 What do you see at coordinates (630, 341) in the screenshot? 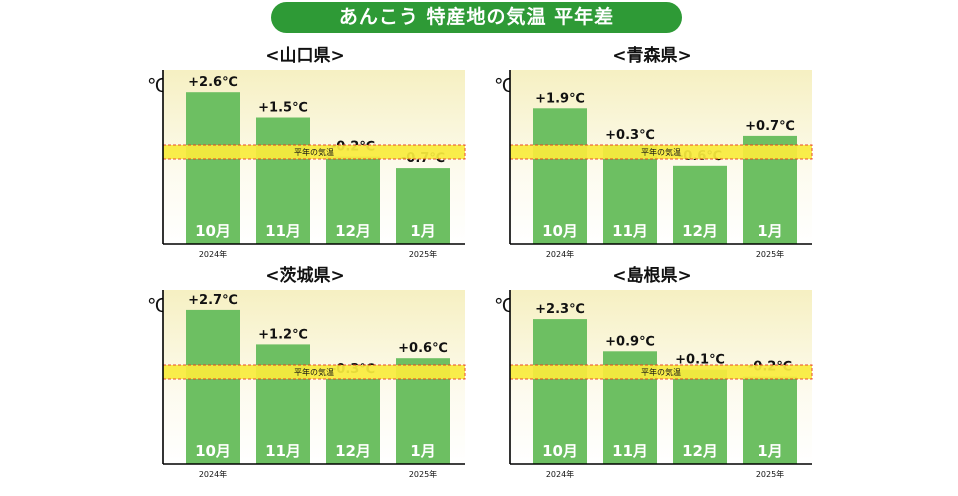
I see `data-label: +0.9℃` at bounding box center [630, 341].